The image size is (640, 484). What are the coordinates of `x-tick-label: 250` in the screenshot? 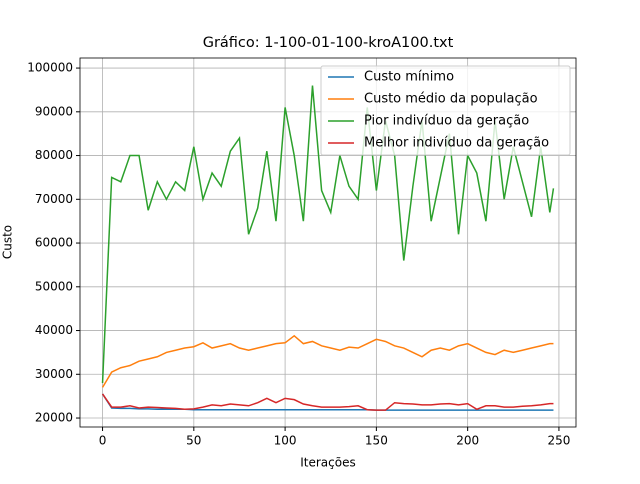 It's located at (558, 441).